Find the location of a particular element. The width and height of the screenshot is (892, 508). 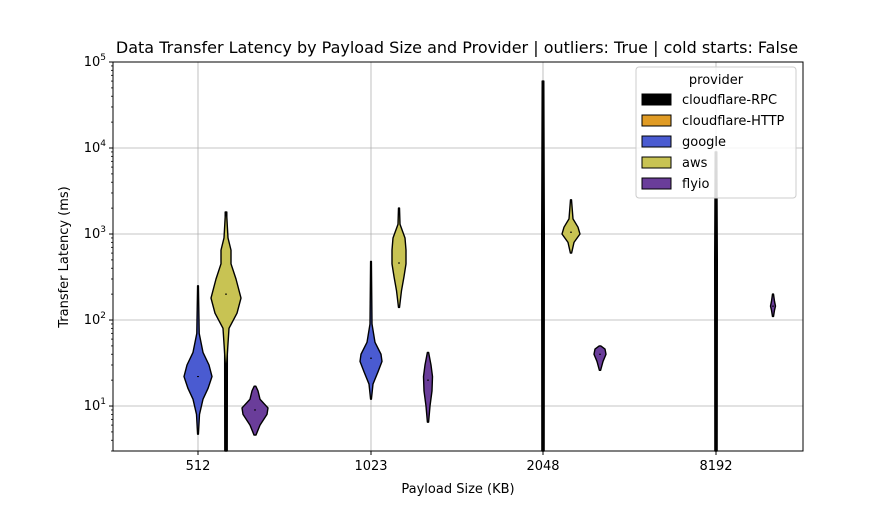

legend-label-flyio: flyio is located at coordinates (695, 184).